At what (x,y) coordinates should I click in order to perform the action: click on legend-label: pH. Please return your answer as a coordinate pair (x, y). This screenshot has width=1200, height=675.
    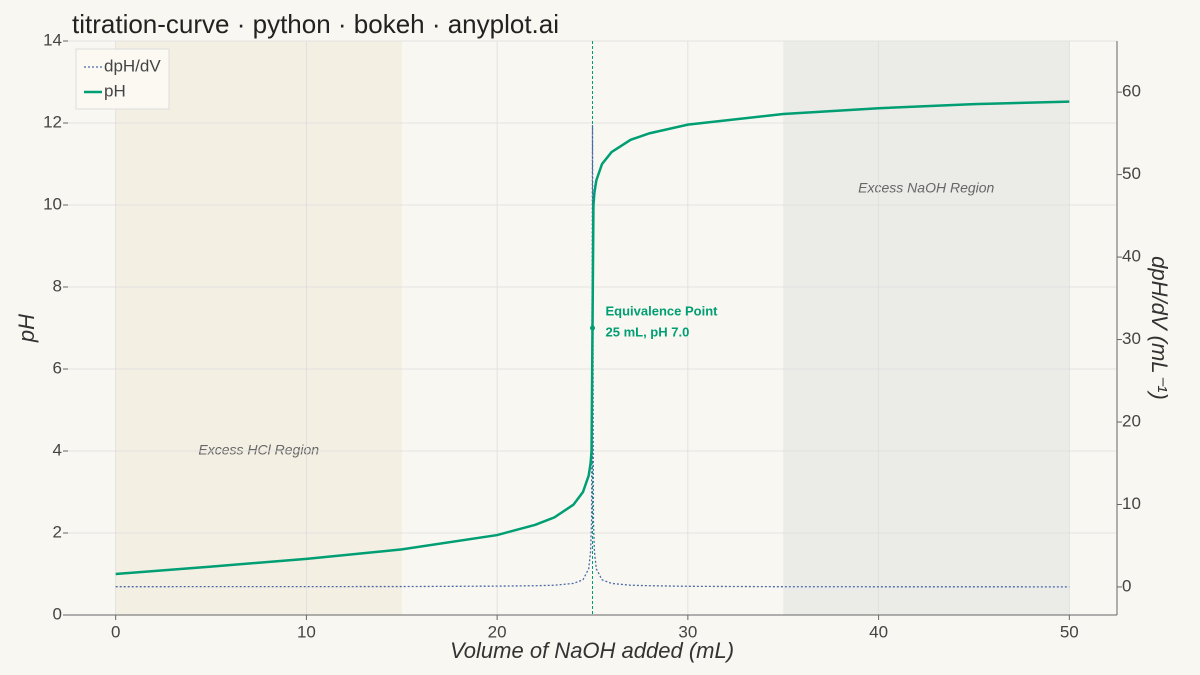
    Looking at the image, I should click on (115, 90).